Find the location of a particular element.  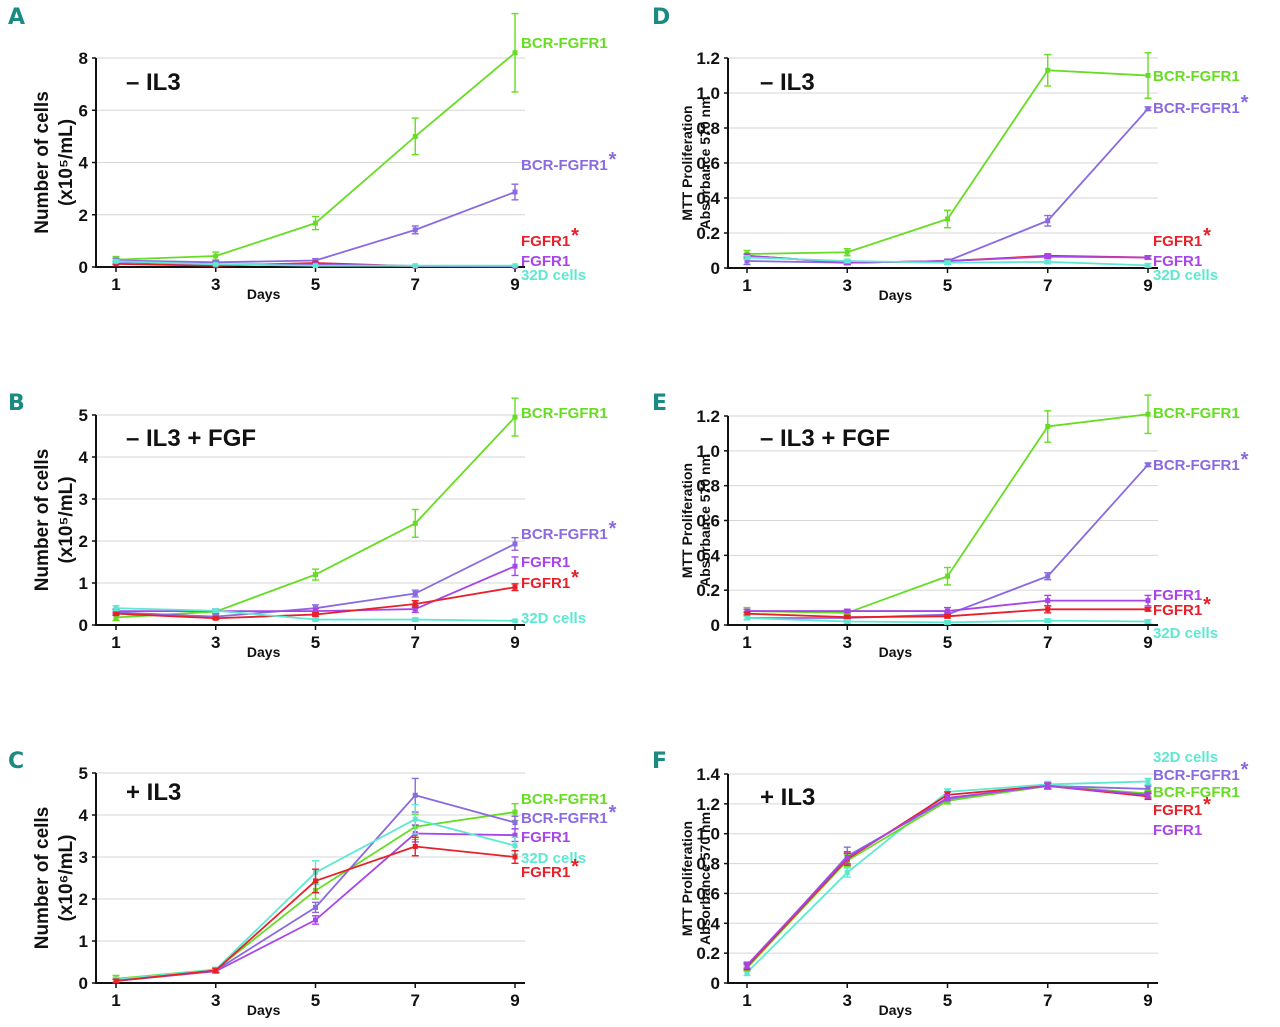

series-bcr-fgfr1-star is located at coordinates (947, 186).